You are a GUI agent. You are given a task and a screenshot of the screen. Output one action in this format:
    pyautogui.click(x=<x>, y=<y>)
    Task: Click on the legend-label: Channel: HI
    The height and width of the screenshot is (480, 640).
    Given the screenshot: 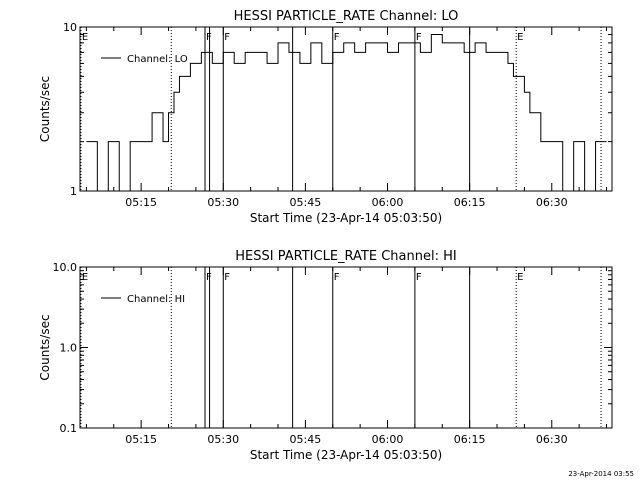 What is the action you would take?
    pyautogui.click(x=156, y=299)
    